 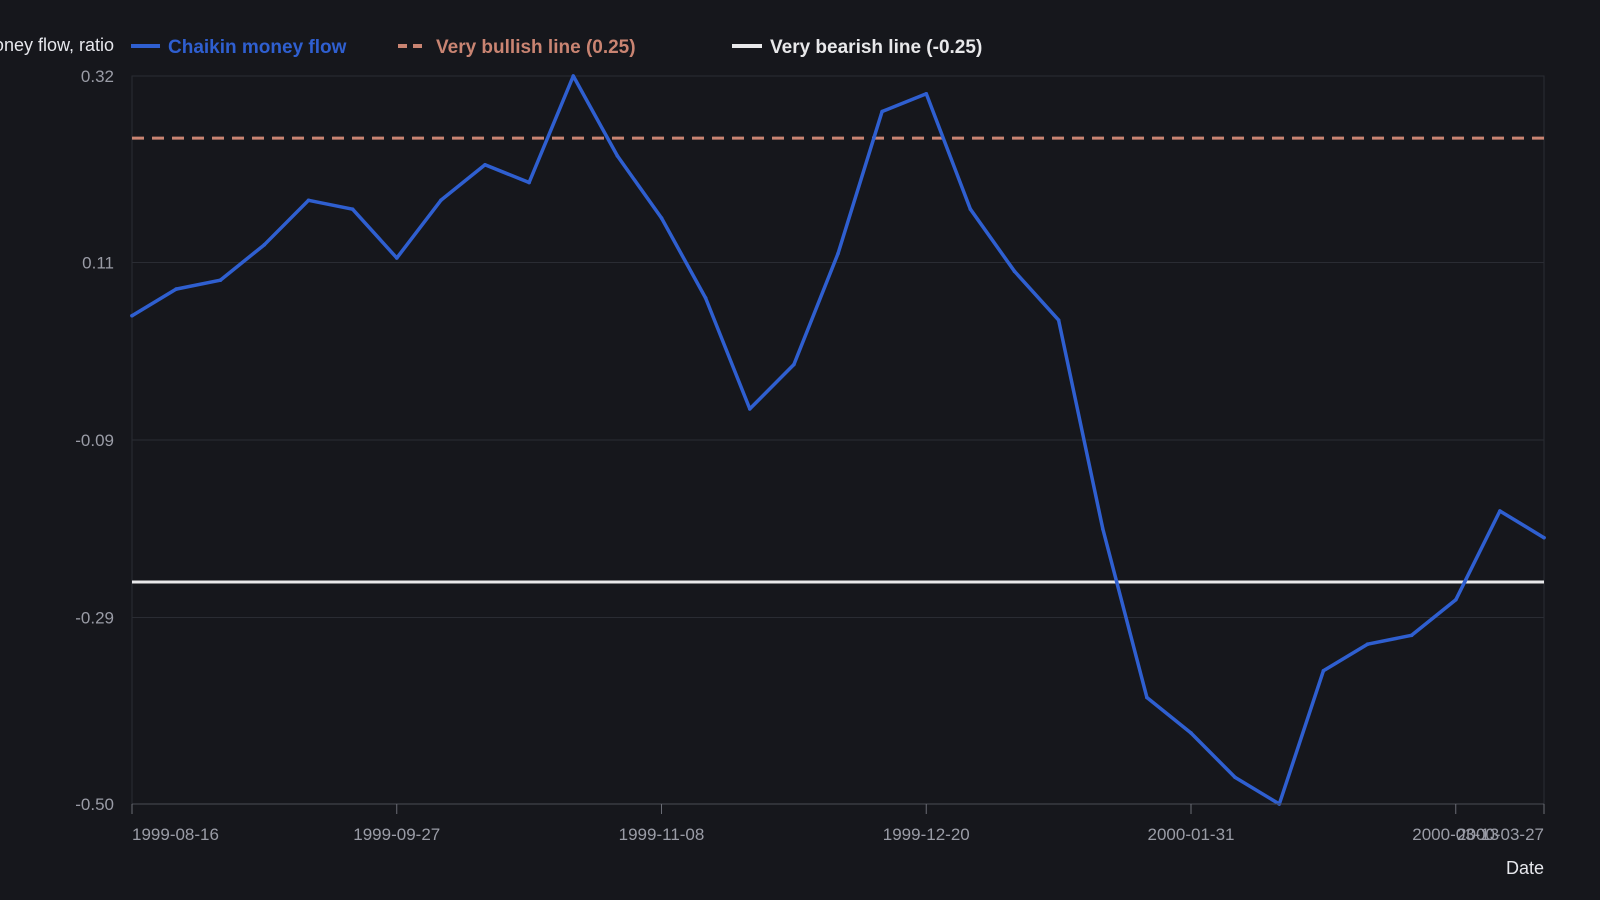 What do you see at coordinates (94, 804) in the screenshot?
I see `y-tick-label: -0.50` at bounding box center [94, 804].